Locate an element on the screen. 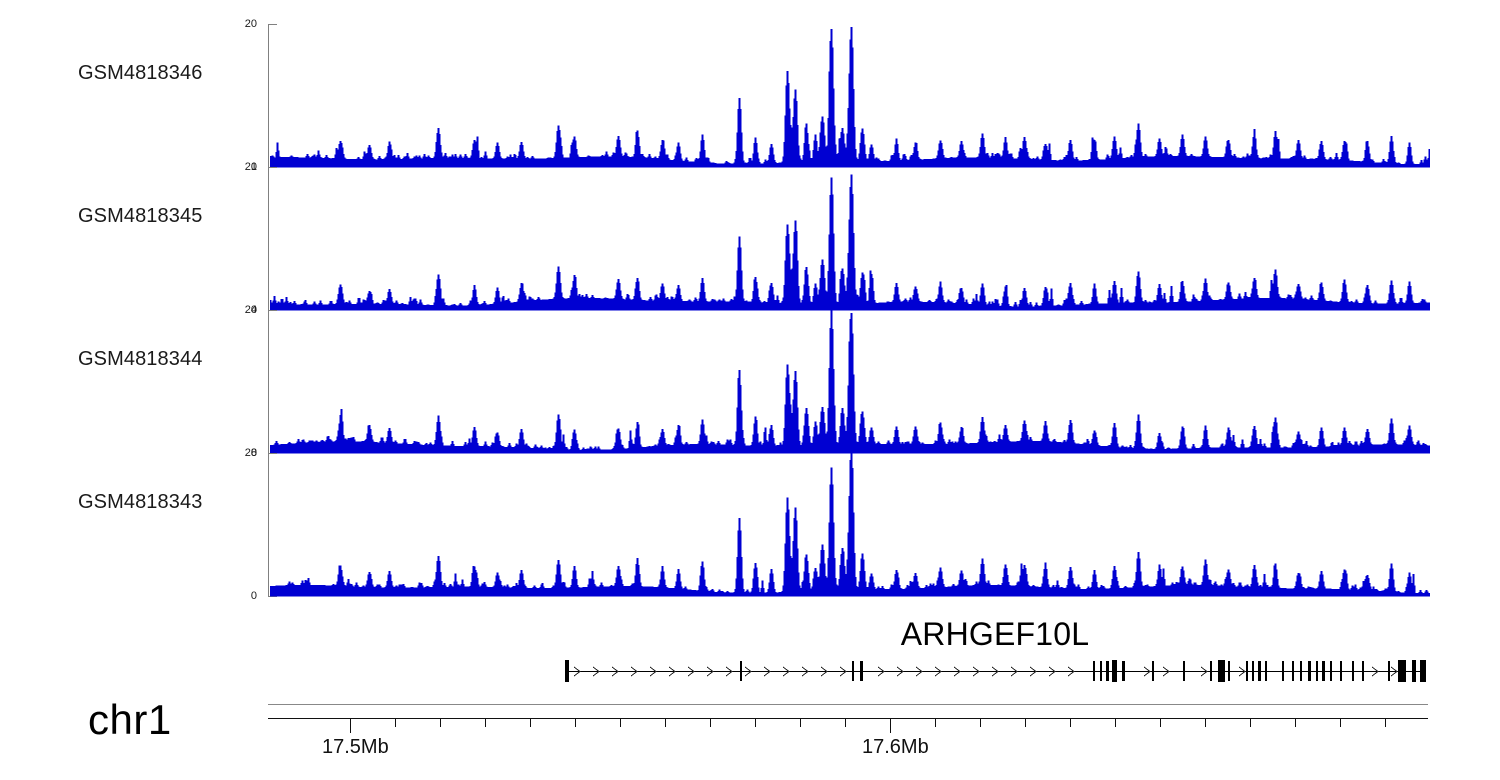  gene-annotation-track: ARHGEF10L is located at coordinates (750, 658).